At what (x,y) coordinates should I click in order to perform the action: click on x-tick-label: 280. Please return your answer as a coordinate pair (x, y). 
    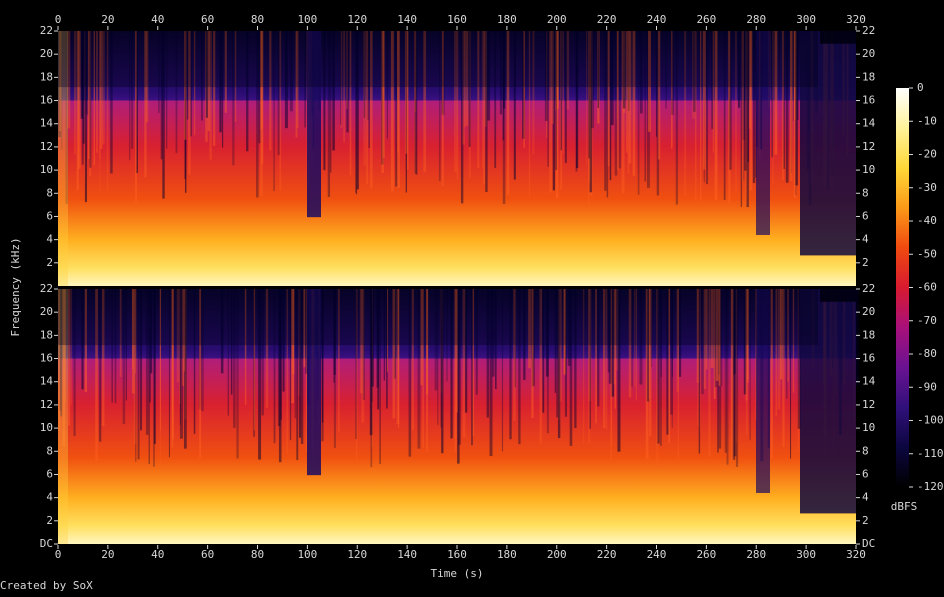
    Looking at the image, I should click on (756, 19).